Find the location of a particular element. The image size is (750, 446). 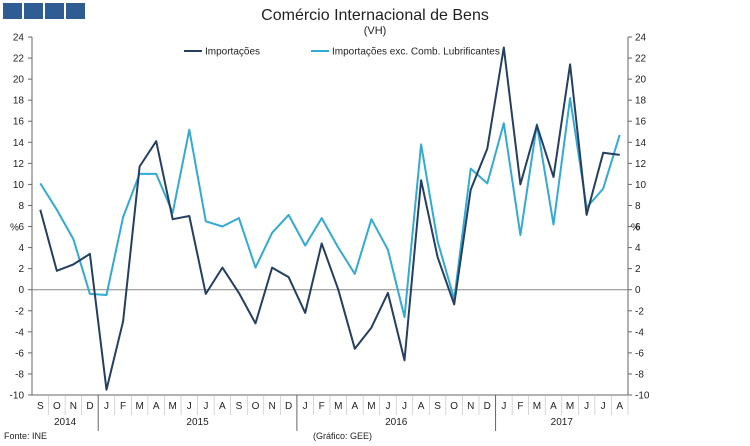

y-tick-label-left: 8 is located at coordinates (21, 206).